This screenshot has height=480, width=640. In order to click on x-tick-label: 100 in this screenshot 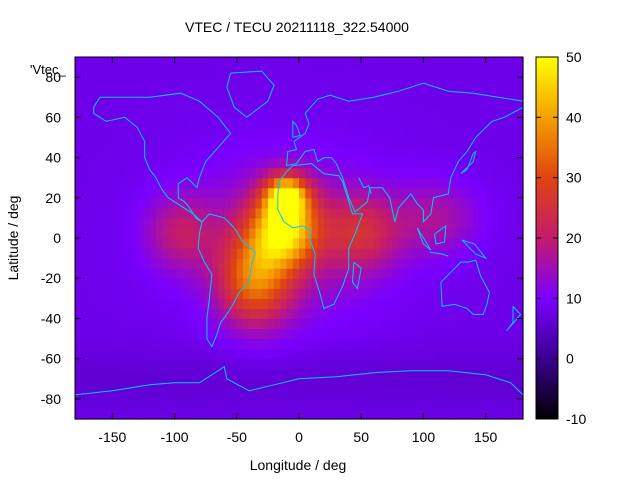, I will do `click(424, 437)`.